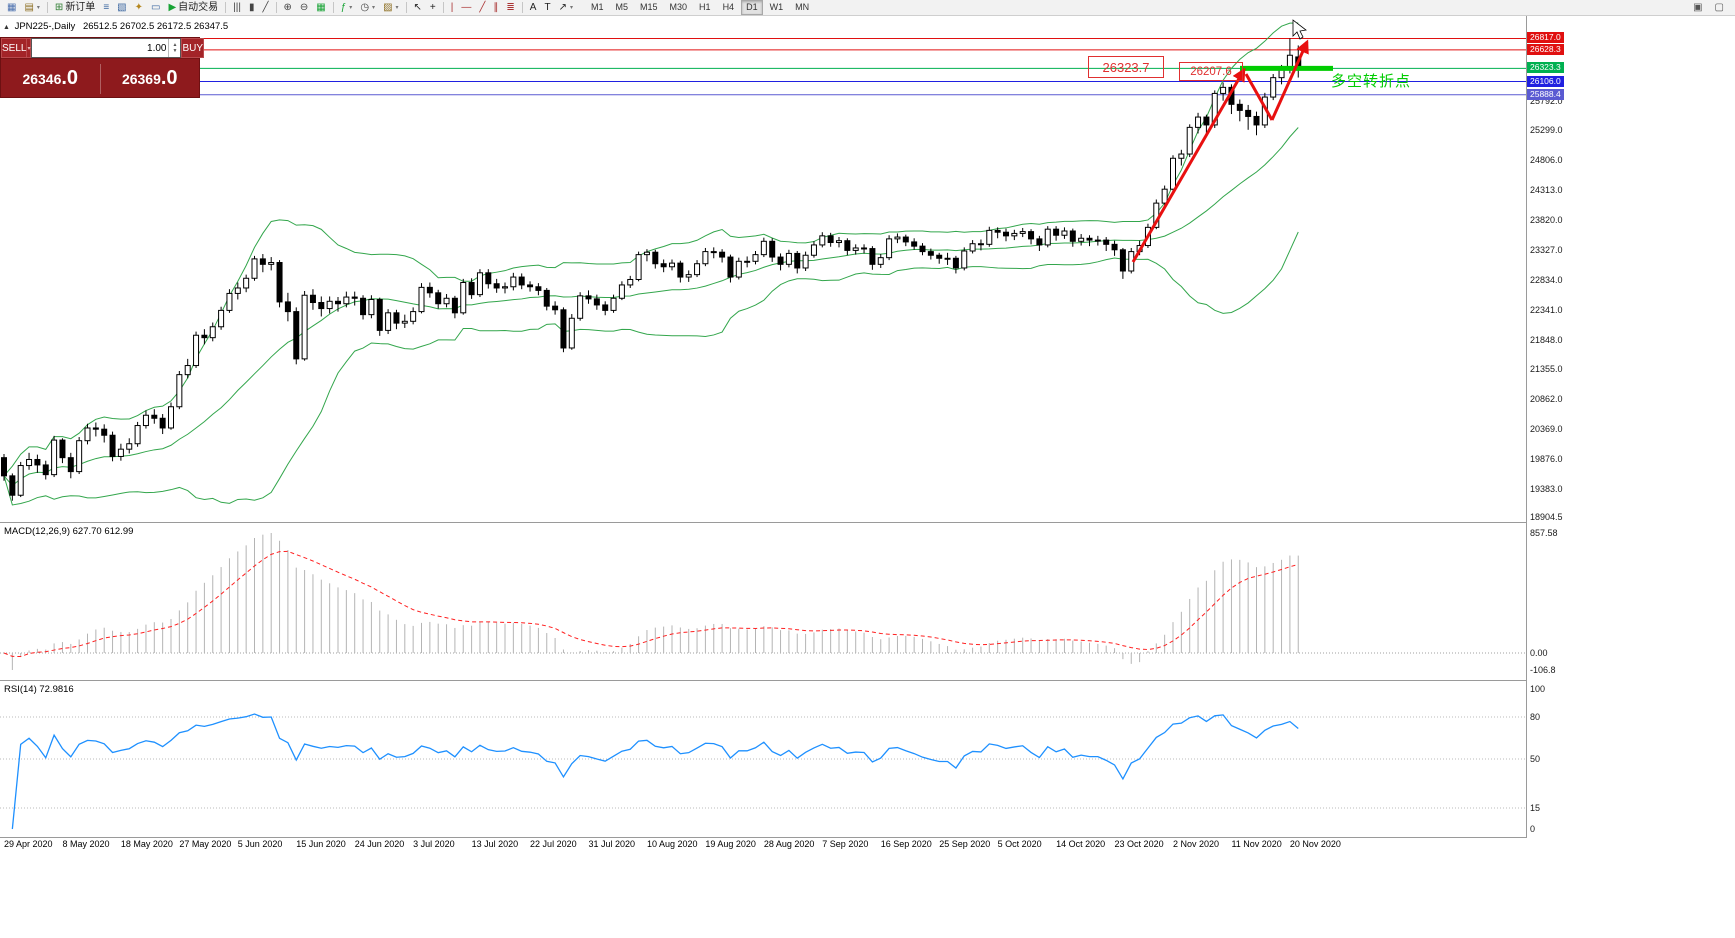  I want to click on cursor-button: ↖, so click(418, 8).